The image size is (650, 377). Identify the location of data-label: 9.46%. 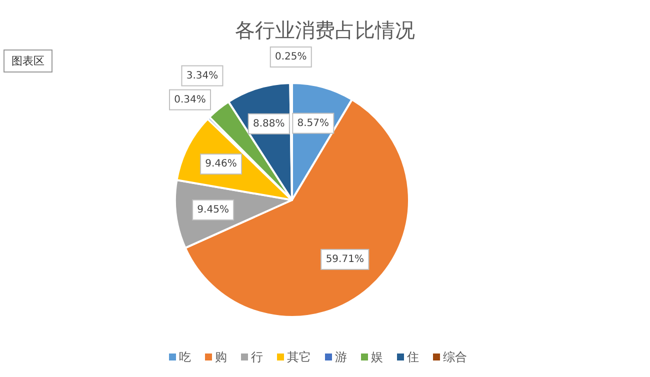
(221, 164).